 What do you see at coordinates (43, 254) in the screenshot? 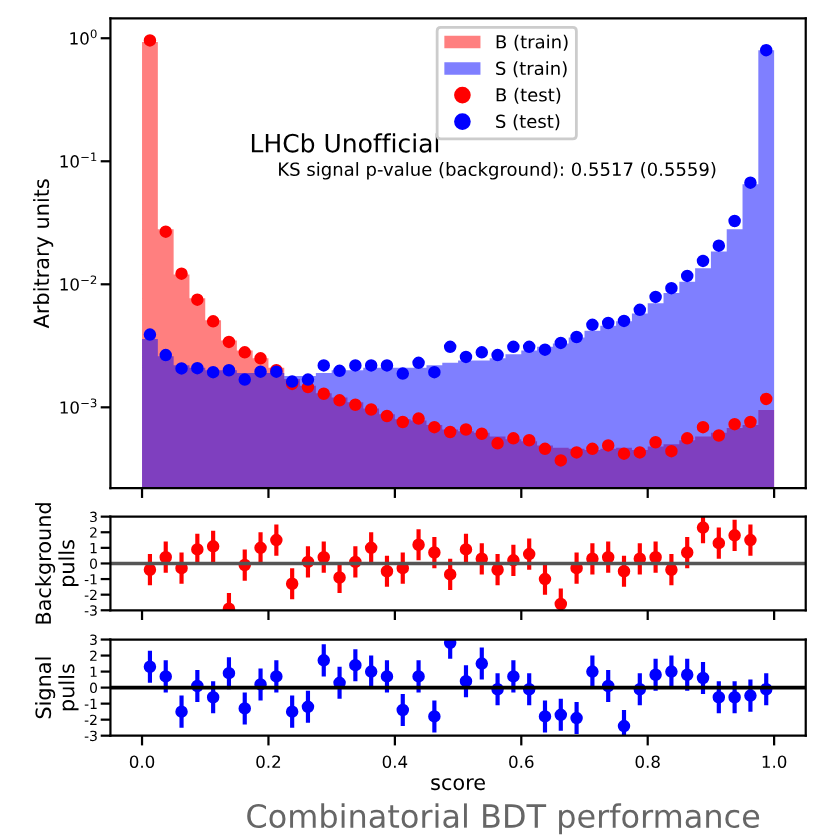
I see `y-axis-title: Arbitrary units` at bounding box center [43, 254].